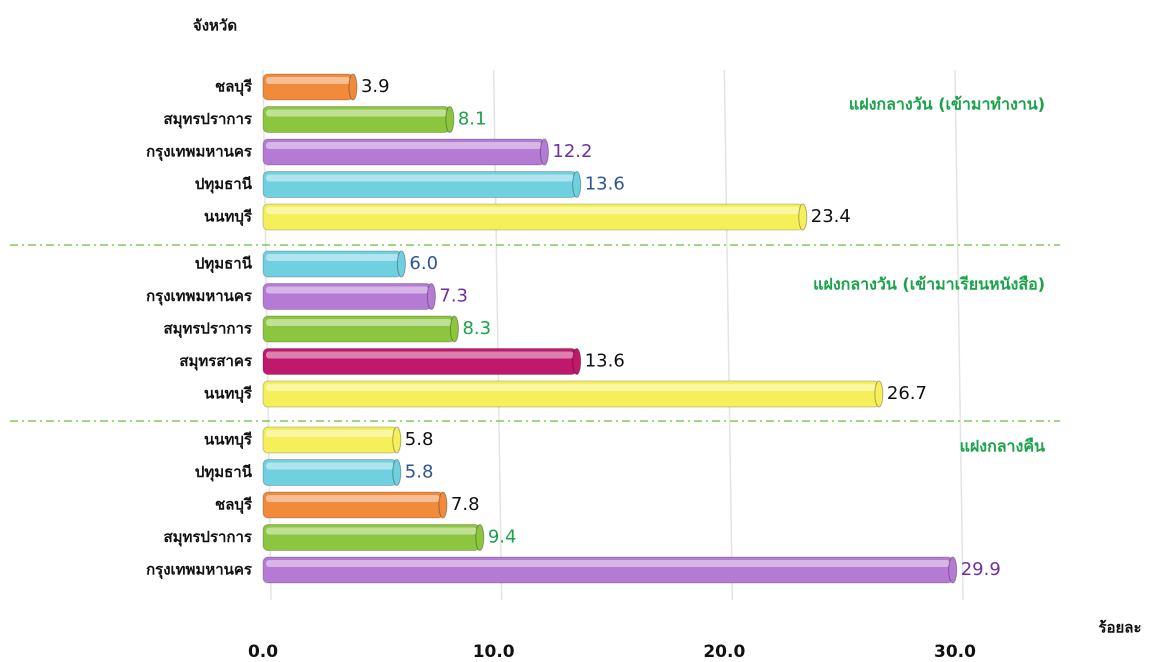 The image size is (1163, 662). Describe the element at coordinates (502, 537) in the screenshot. I see `value-label: 9.4` at that location.